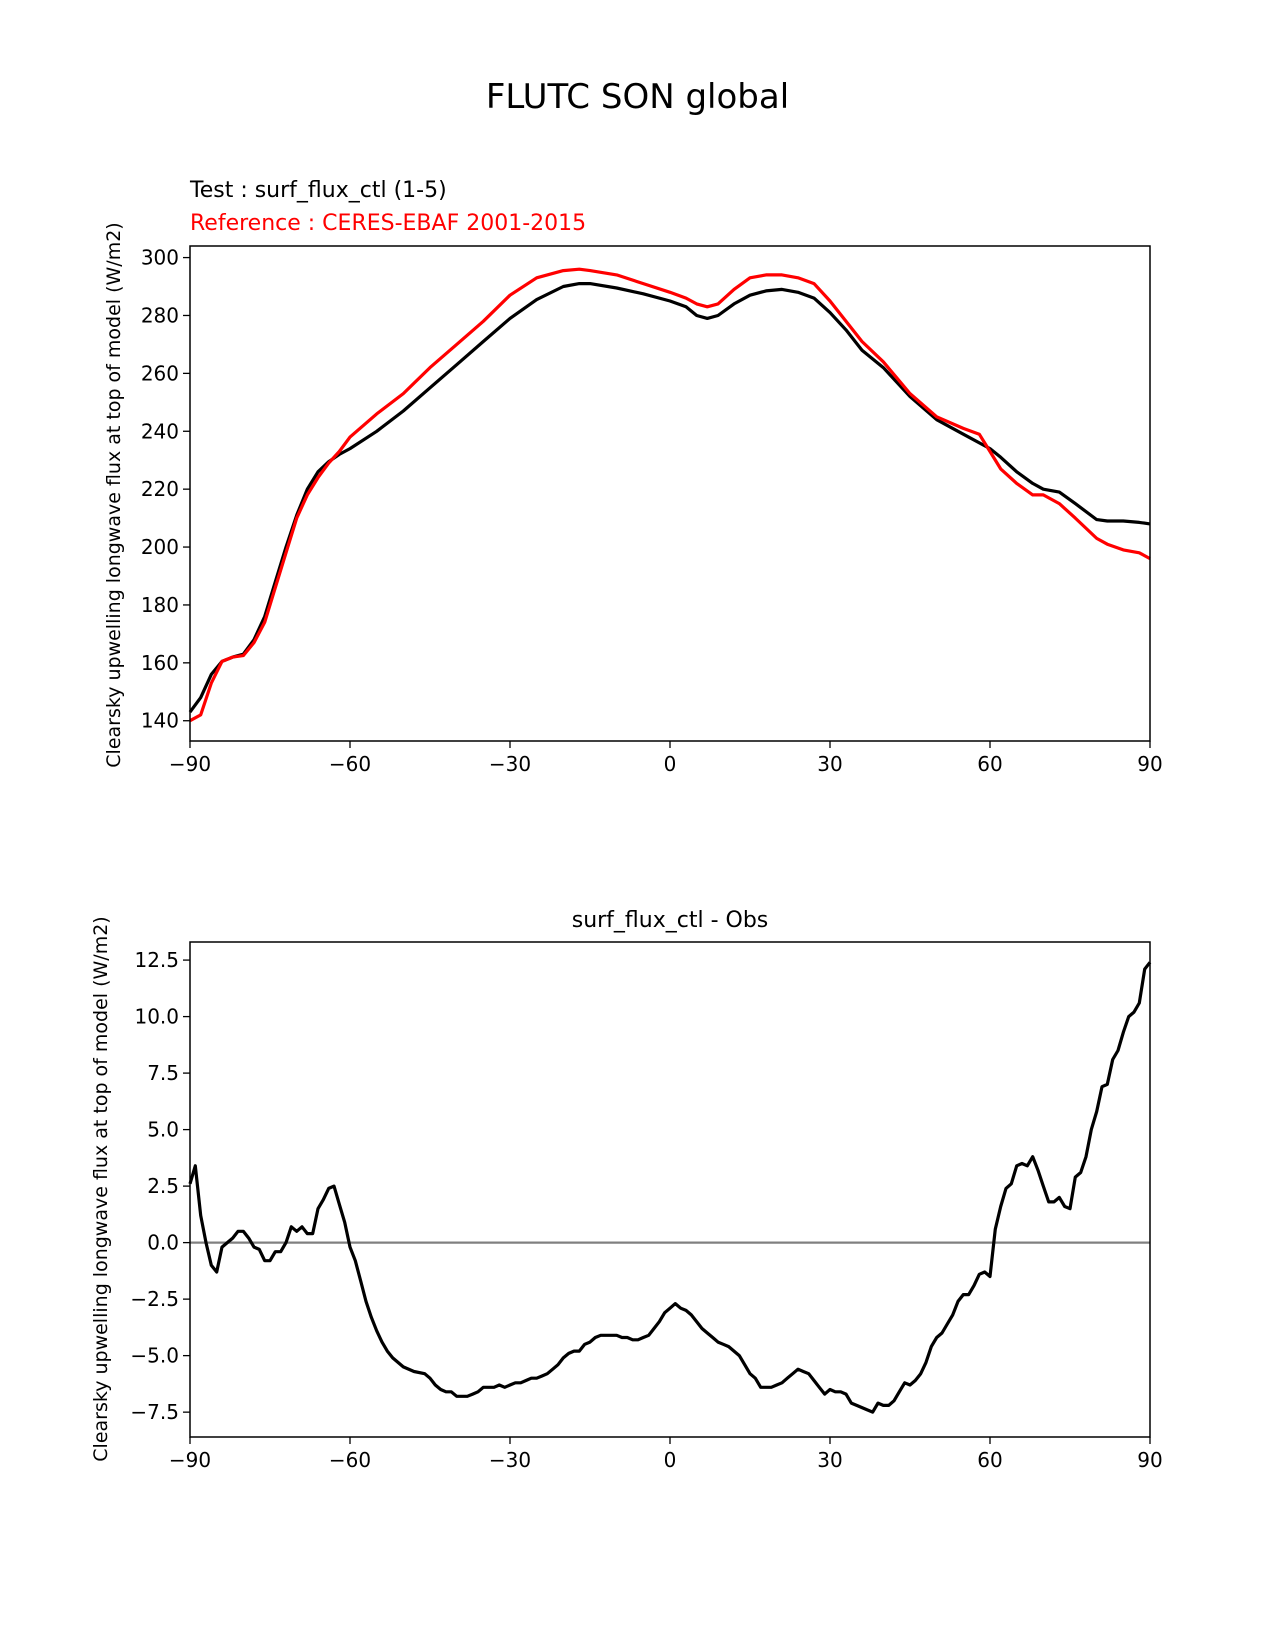  Describe the element at coordinates (163, 1073) in the screenshot. I see `bottom-ytick-label: 7.5` at that location.